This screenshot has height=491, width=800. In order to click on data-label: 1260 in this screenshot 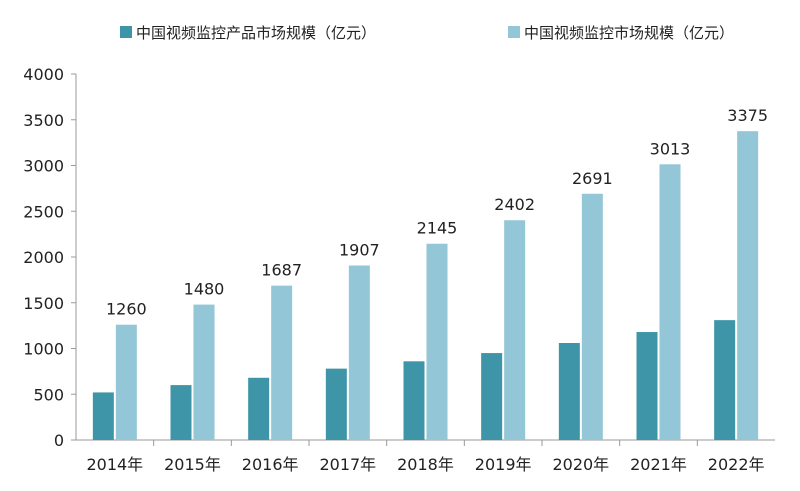, I will do `click(126, 309)`.